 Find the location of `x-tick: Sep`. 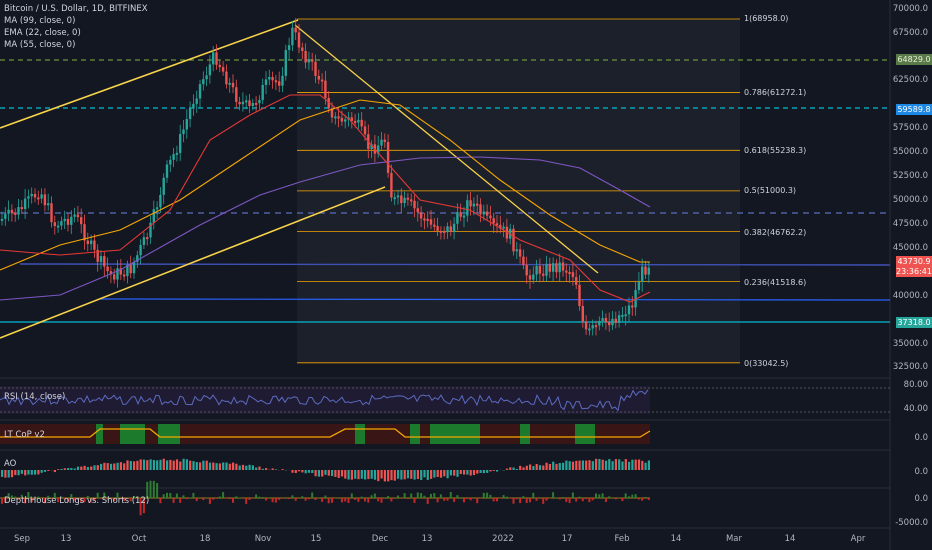

x-tick: Sep is located at coordinates (22, 539).